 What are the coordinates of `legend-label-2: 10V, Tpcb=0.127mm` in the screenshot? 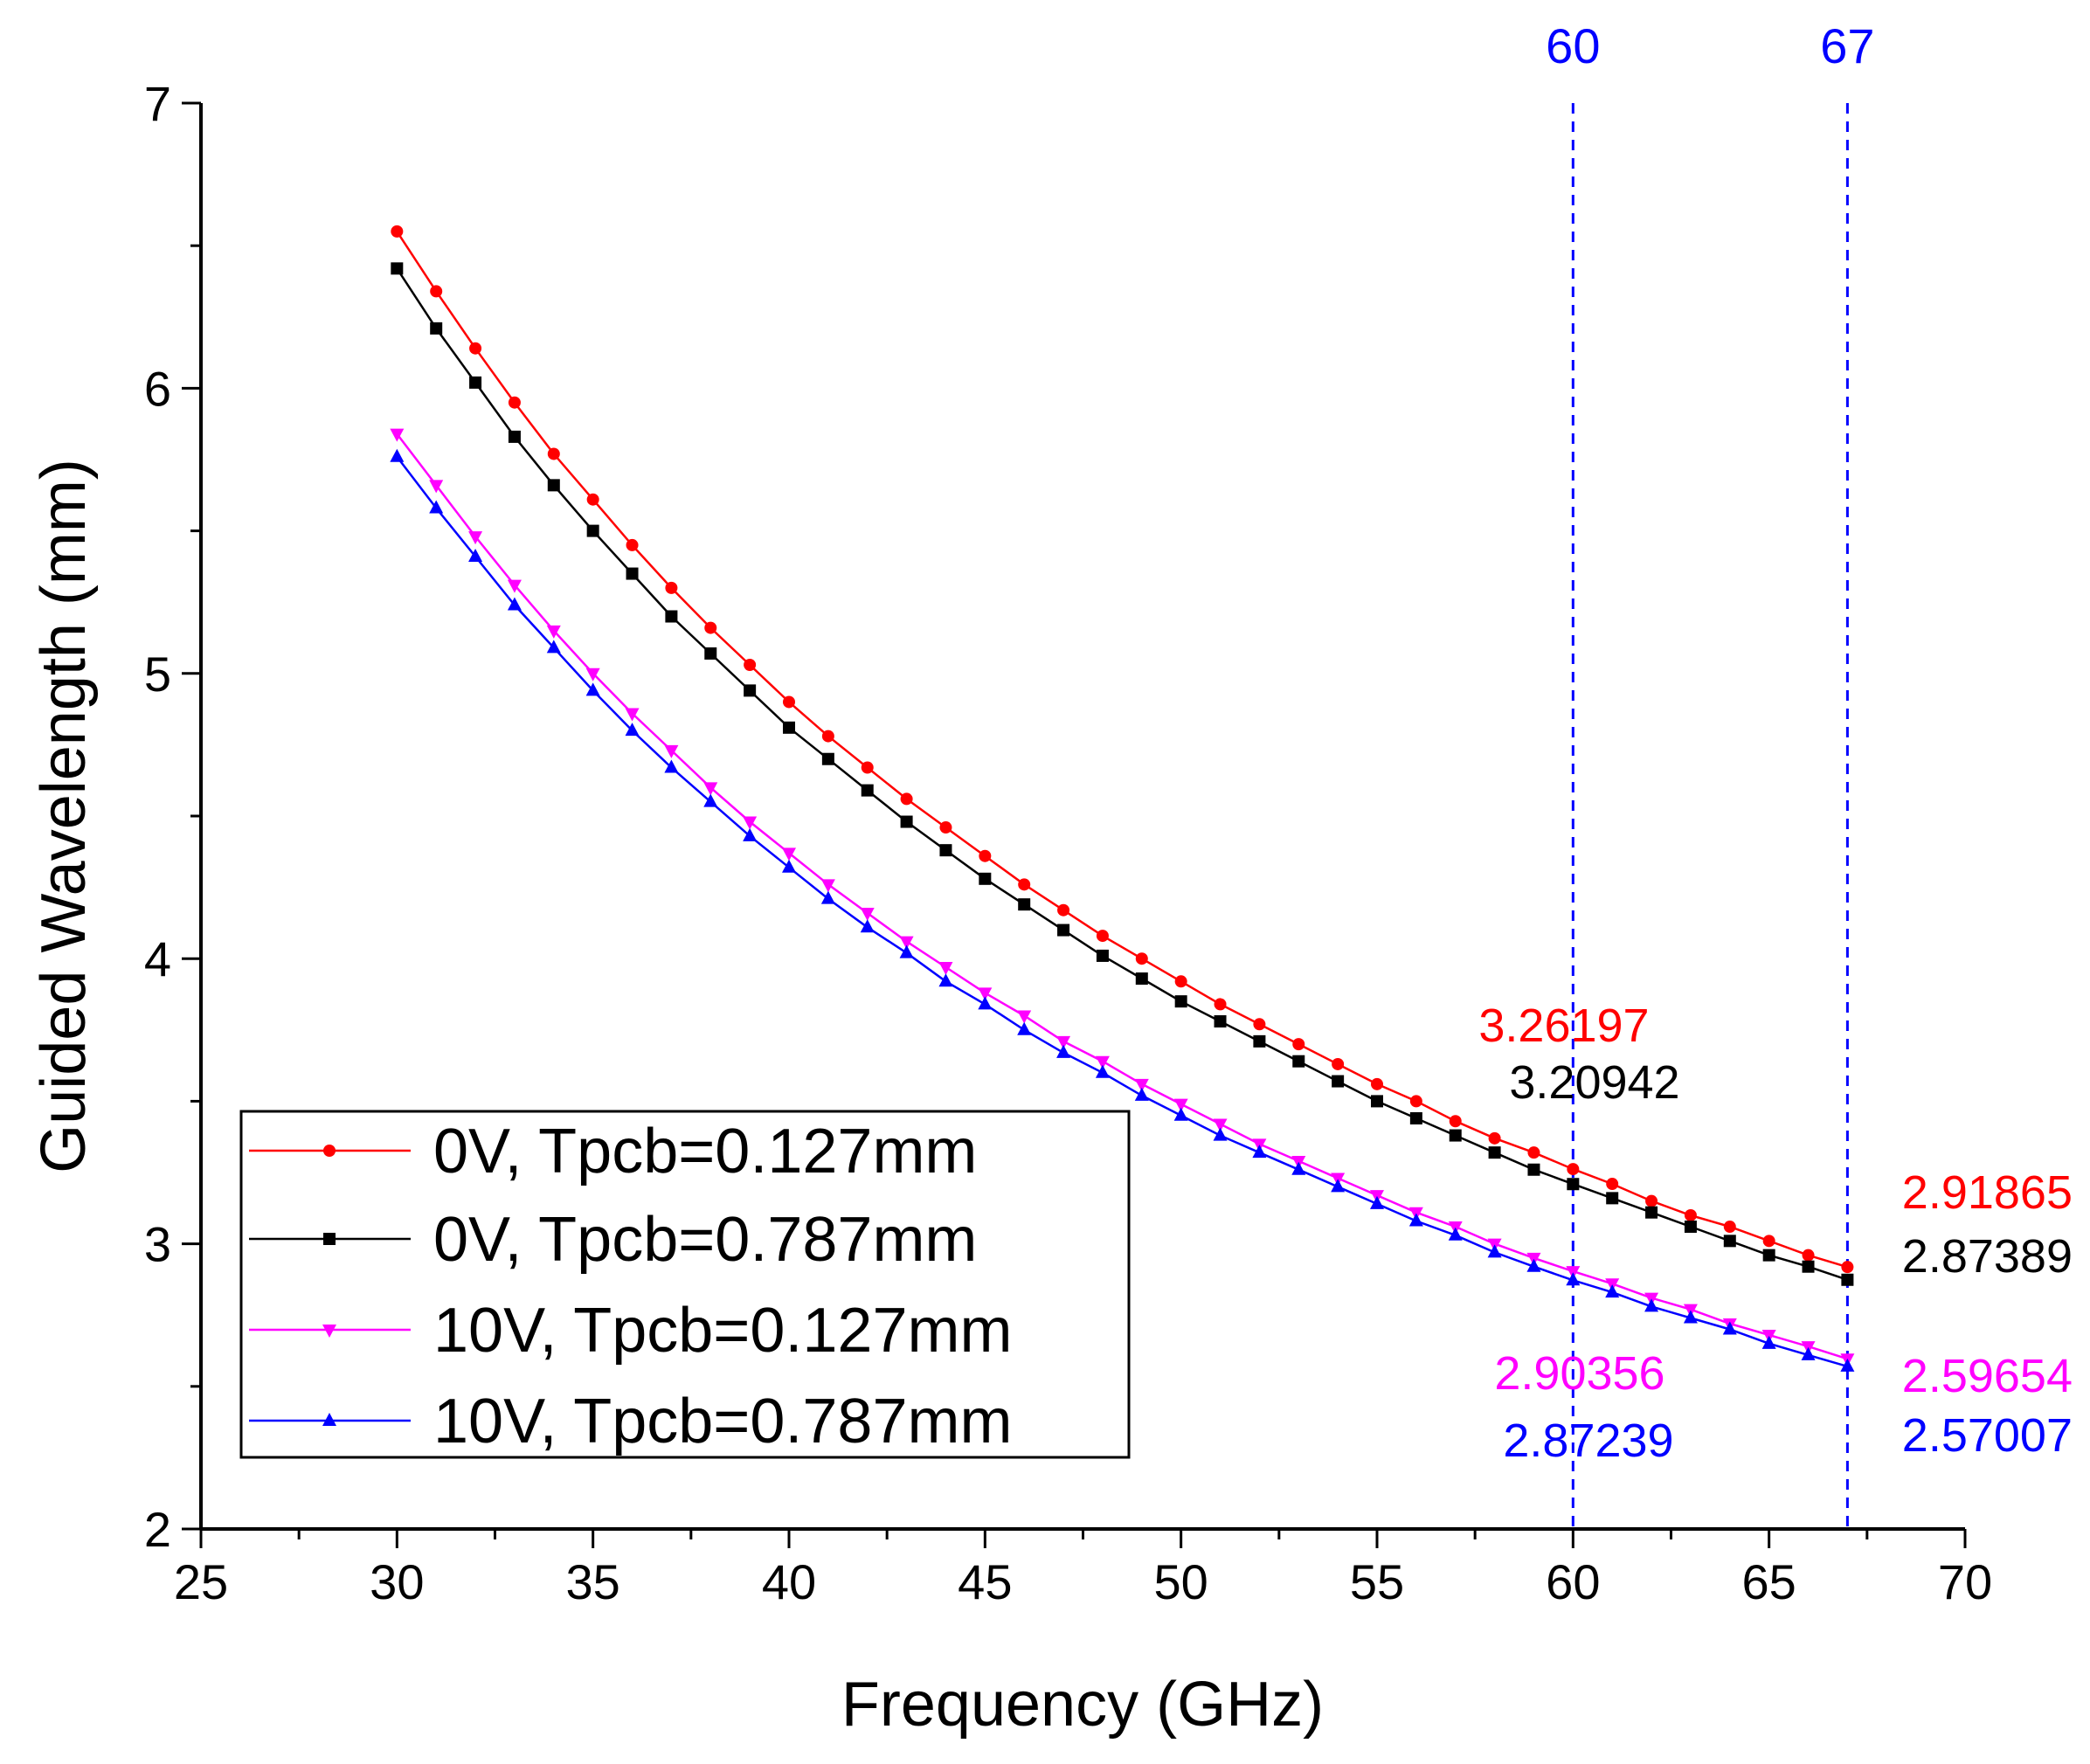 It's located at (722, 1331).